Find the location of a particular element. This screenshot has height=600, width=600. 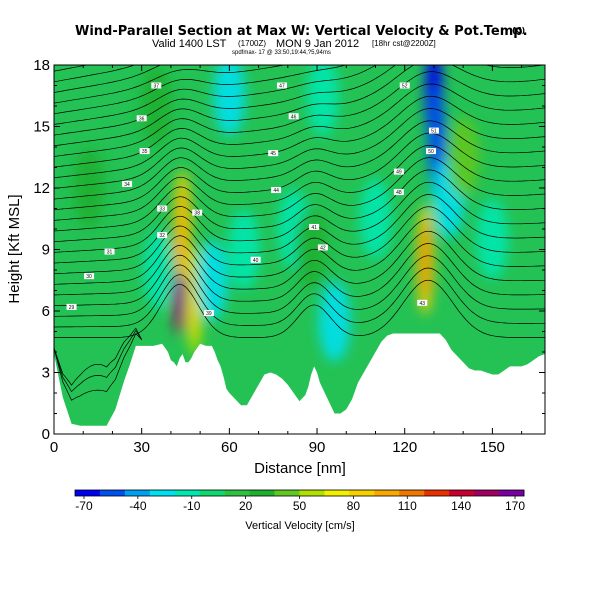

colorbar-tick-label: 50 is located at coordinates (300, 506).